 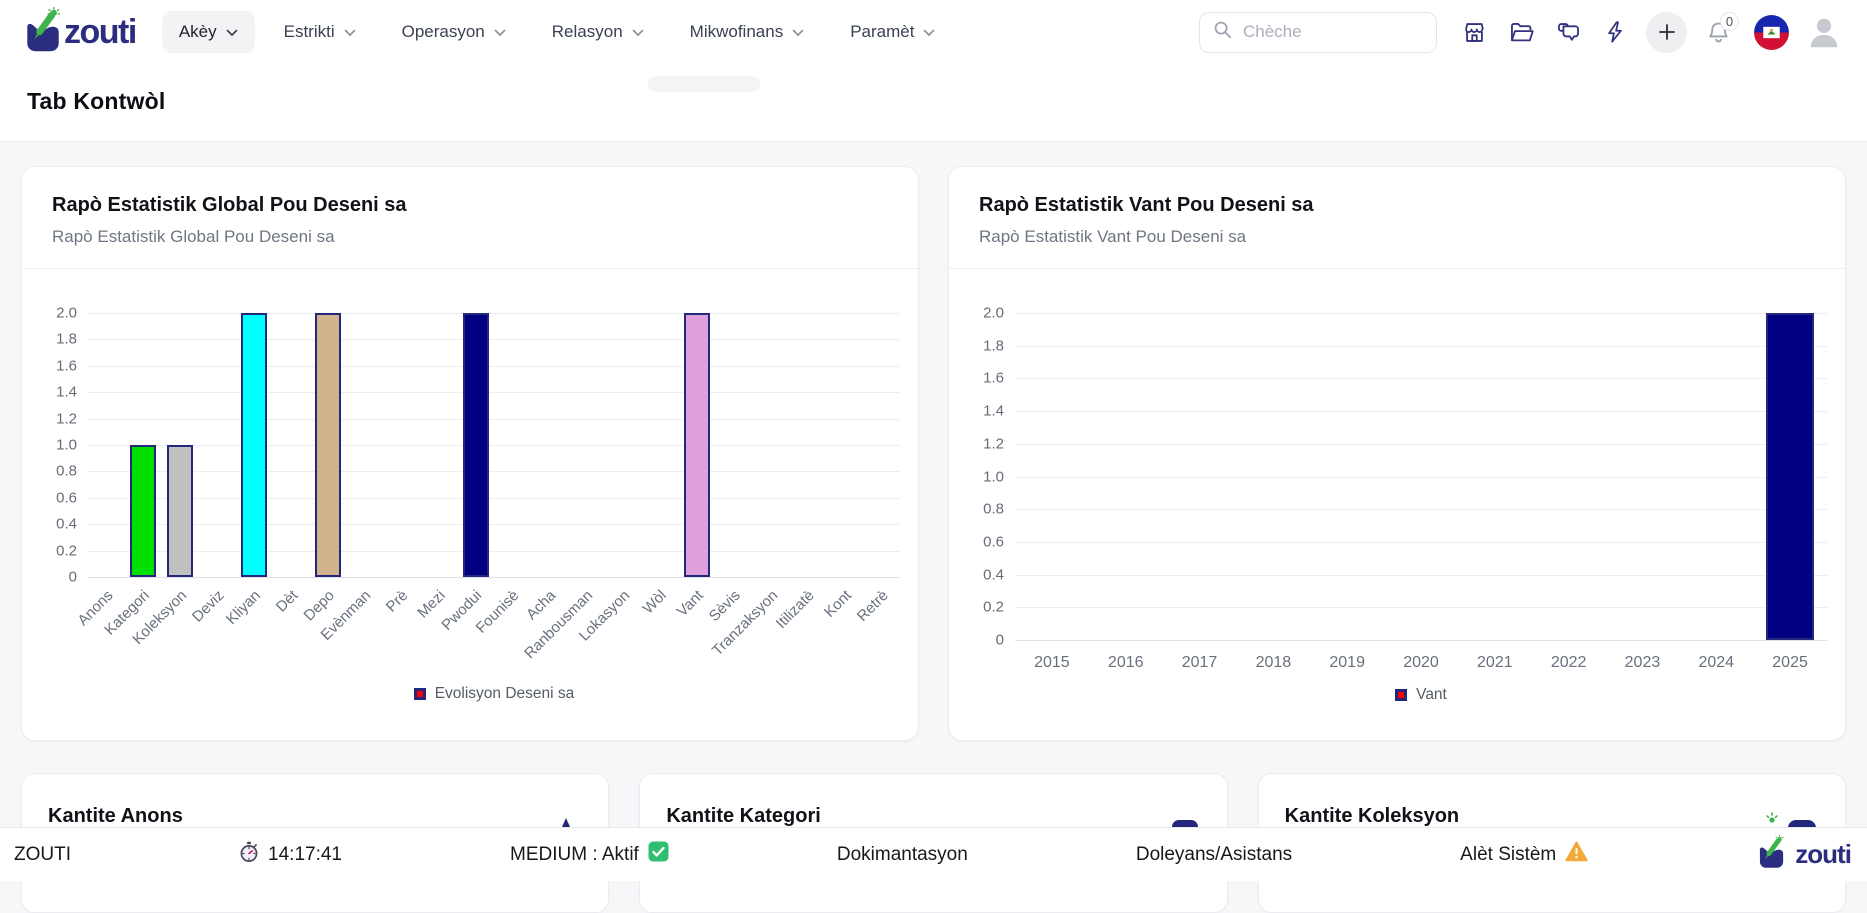 I want to click on nav-item-relasyon: Relasyon, so click(x=598, y=32).